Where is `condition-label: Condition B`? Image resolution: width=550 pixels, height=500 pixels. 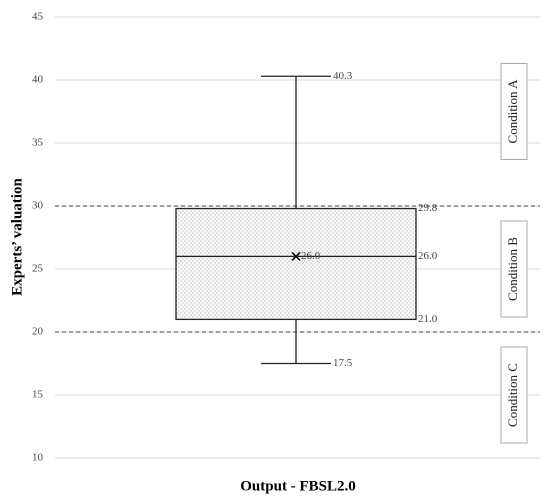 condition-label: Condition B is located at coordinates (512, 269).